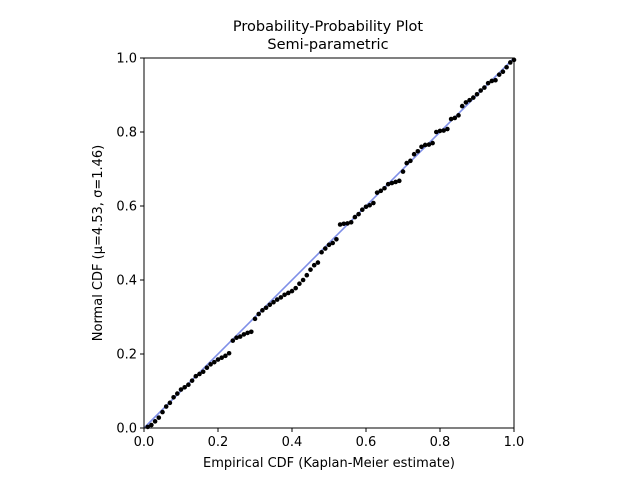 The width and height of the screenshot is (640, 480). I want to click on y-tick-label: 0.4, so click(126, 281).